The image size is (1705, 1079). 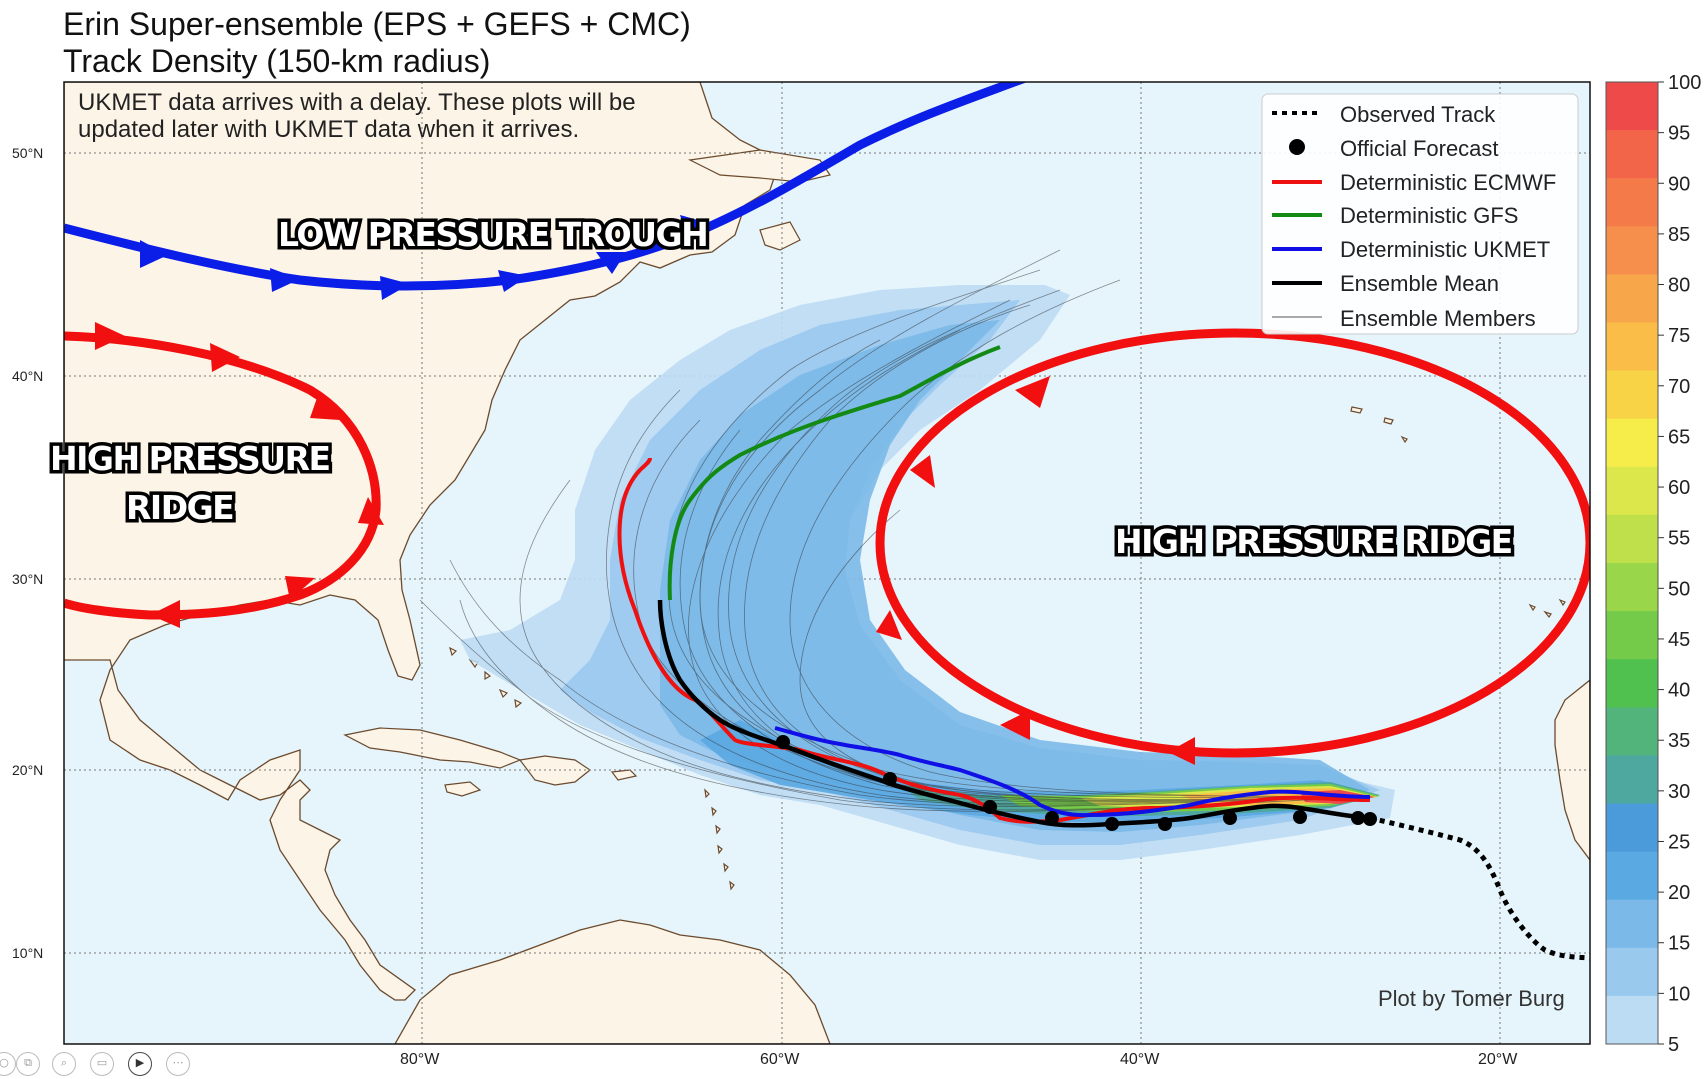 What do you see at coordinates (1072, 772) in the screenshot?
I see `track-deterministic-ukmet` at bounding box center [1072, 772].